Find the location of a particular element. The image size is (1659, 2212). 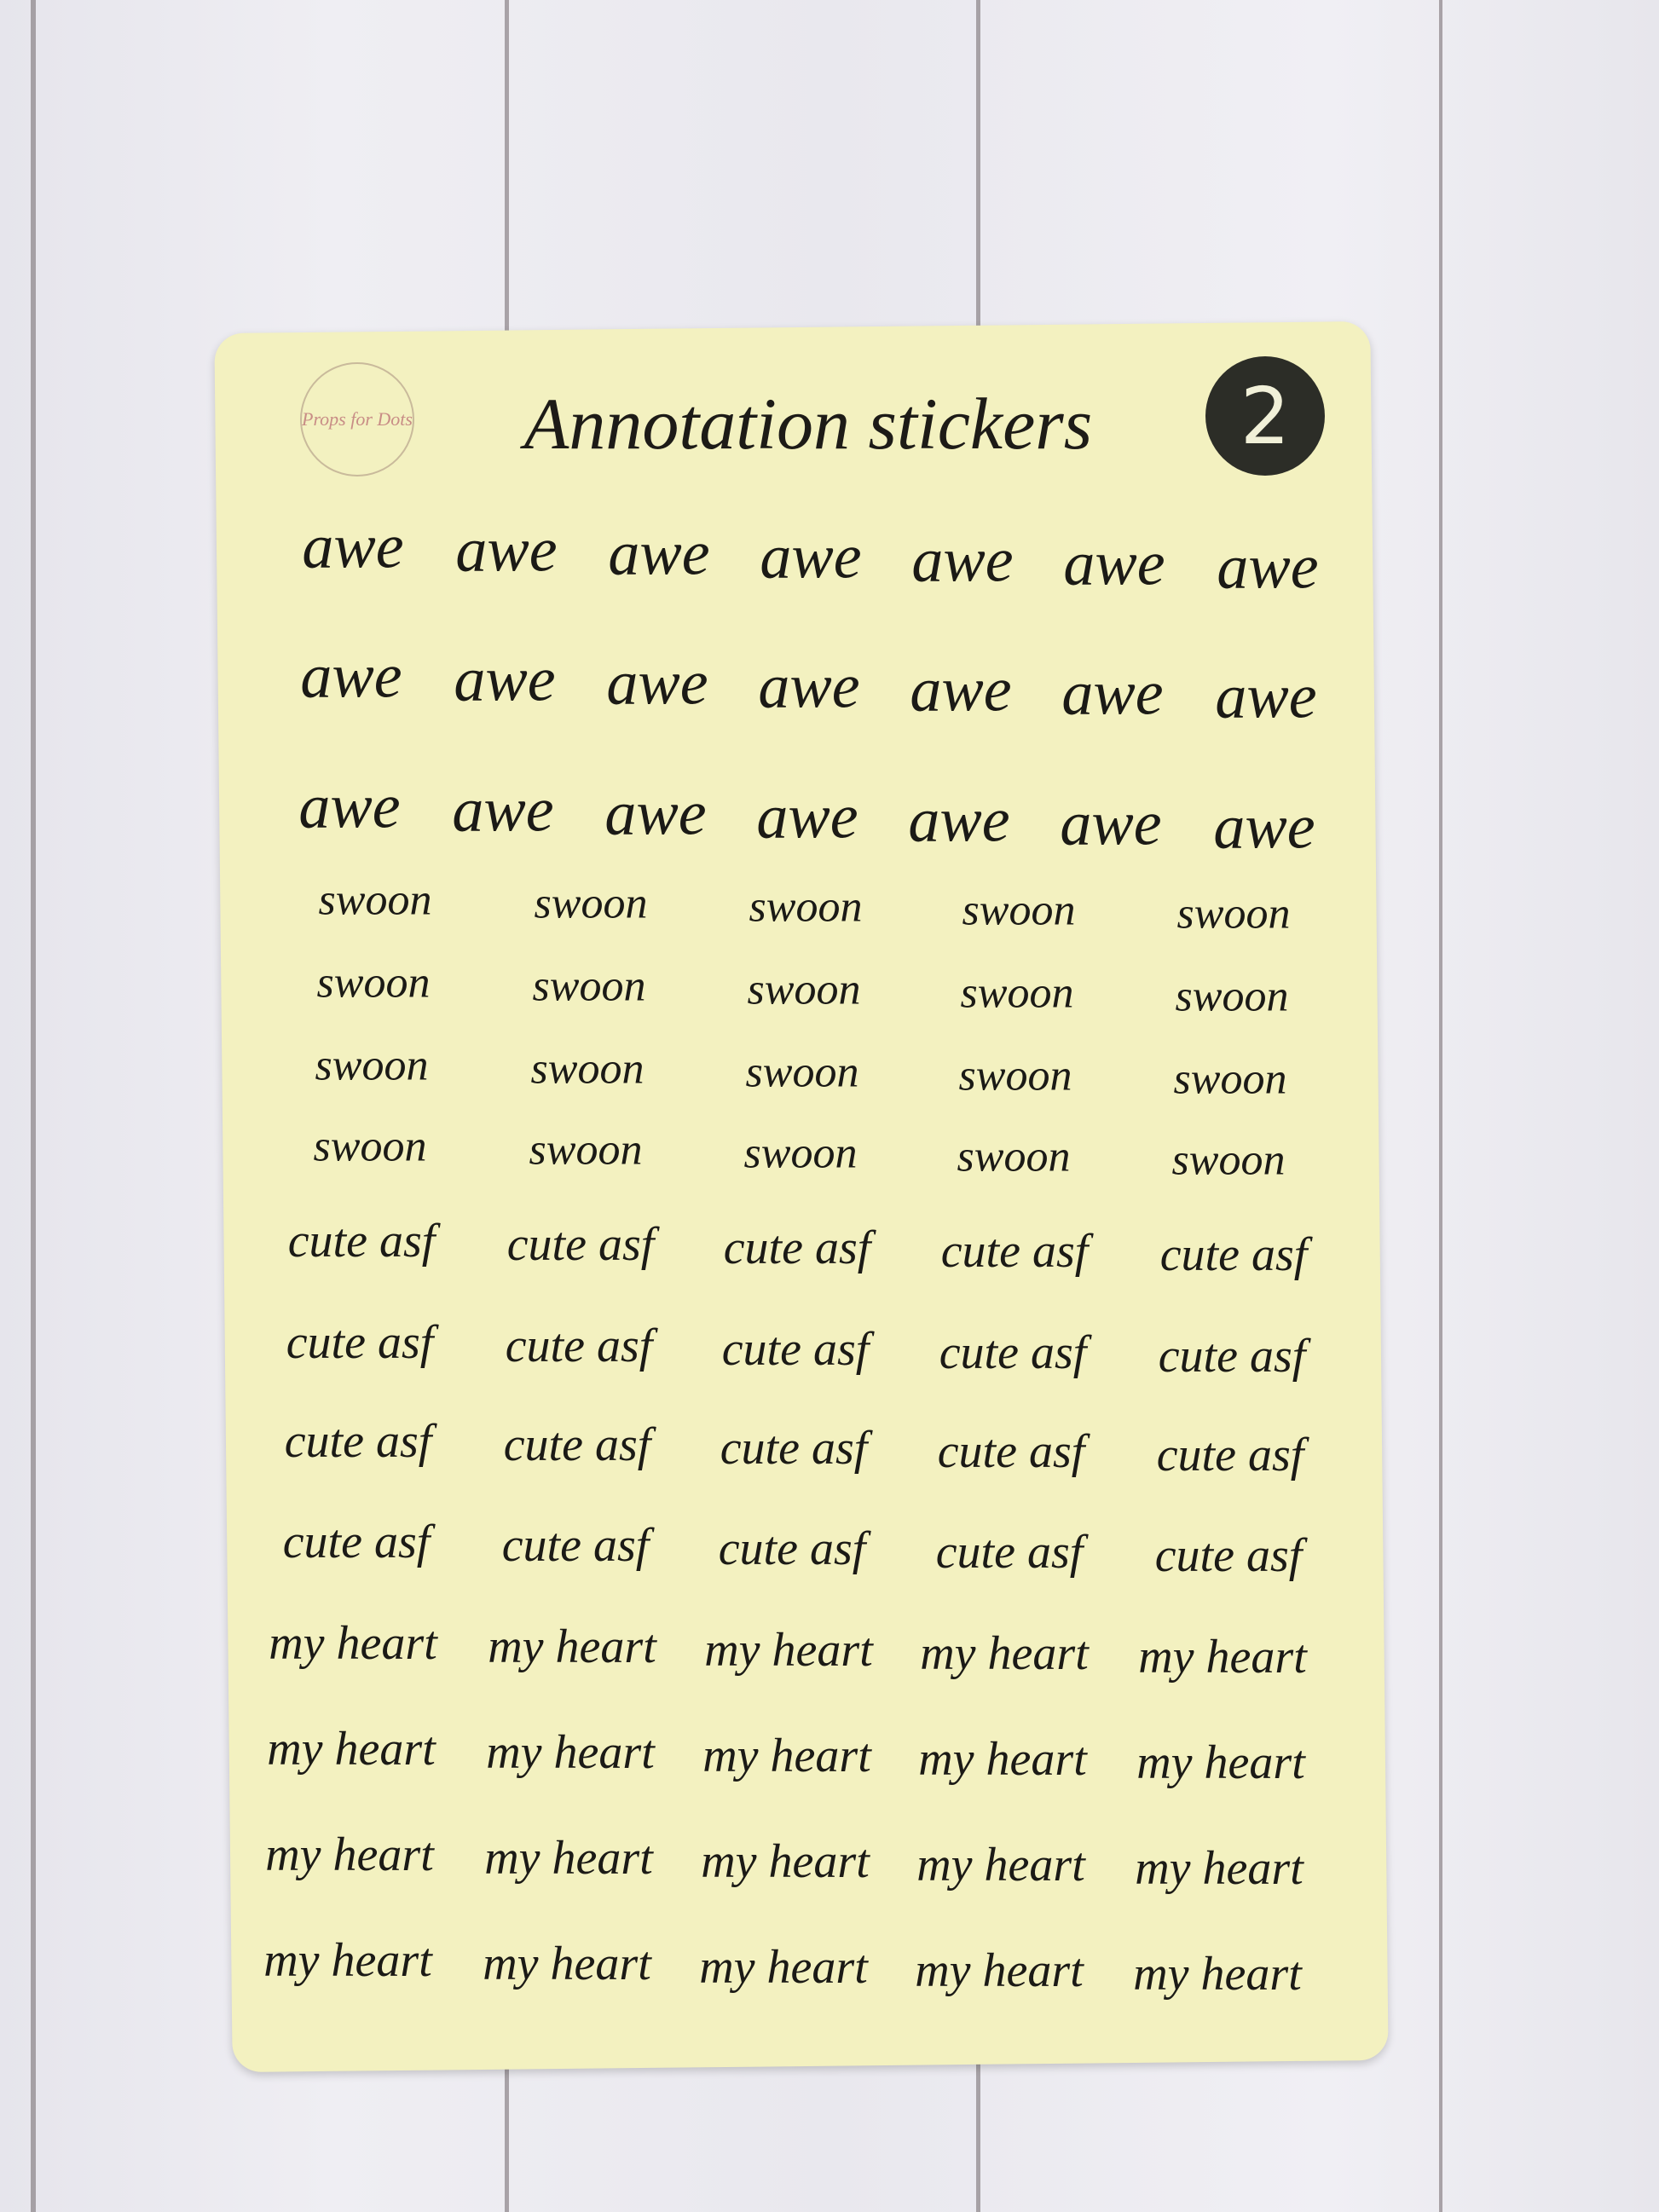

sheet-number-badge: 2 is located at coordinates (1265, 416).